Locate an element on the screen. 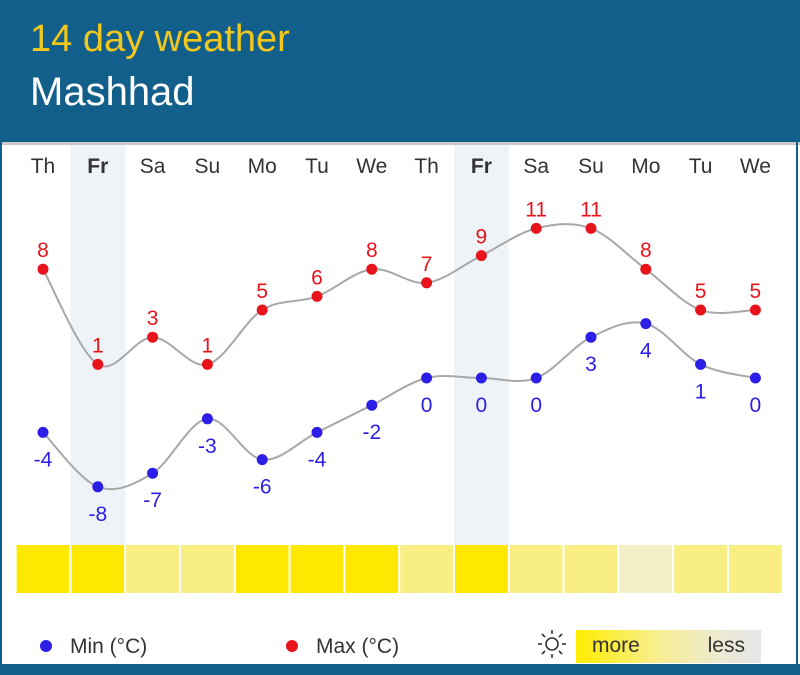  day-label: Mo is located at coordinates (645, 166).